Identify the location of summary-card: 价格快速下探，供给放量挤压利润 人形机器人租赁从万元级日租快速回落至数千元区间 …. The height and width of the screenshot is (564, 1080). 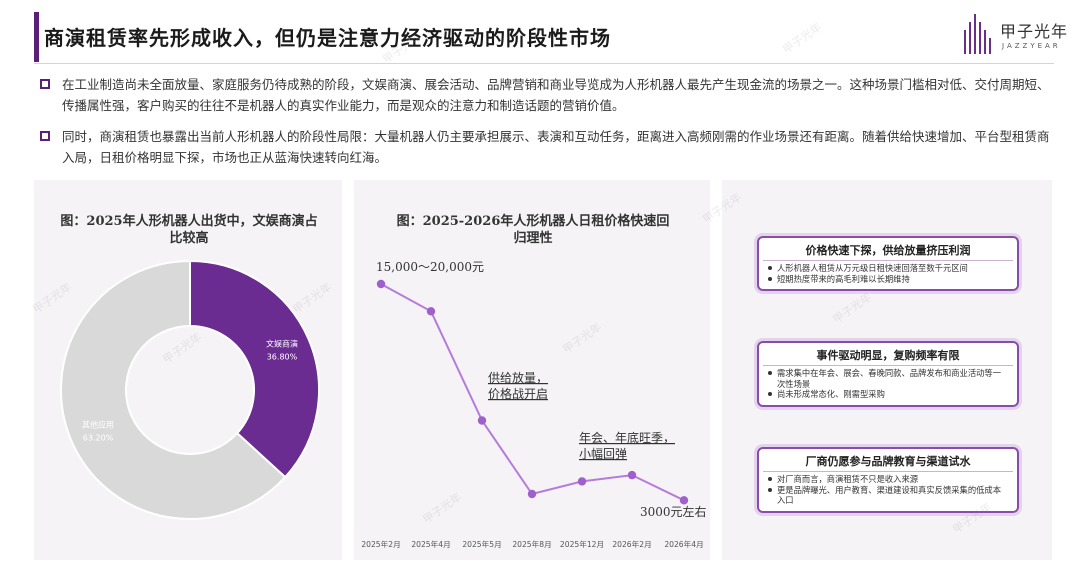
(888, 263).